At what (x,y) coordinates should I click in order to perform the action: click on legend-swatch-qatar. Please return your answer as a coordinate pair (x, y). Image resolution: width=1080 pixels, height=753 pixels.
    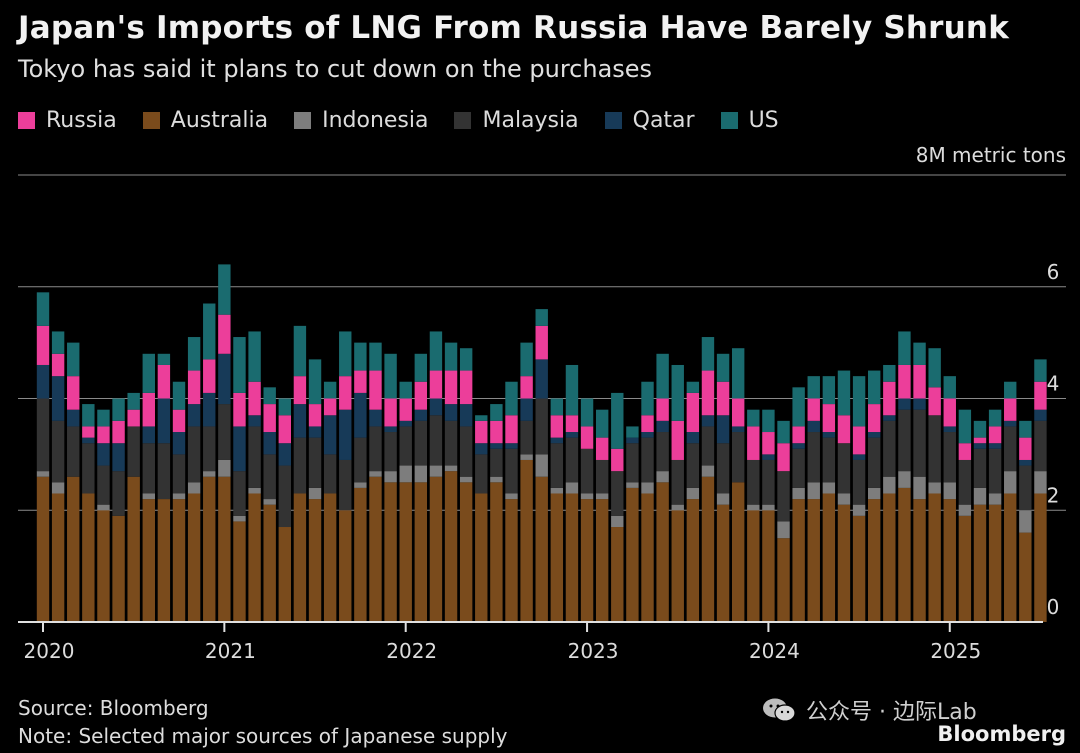
    Looking at the image, I should click on (613, 120).